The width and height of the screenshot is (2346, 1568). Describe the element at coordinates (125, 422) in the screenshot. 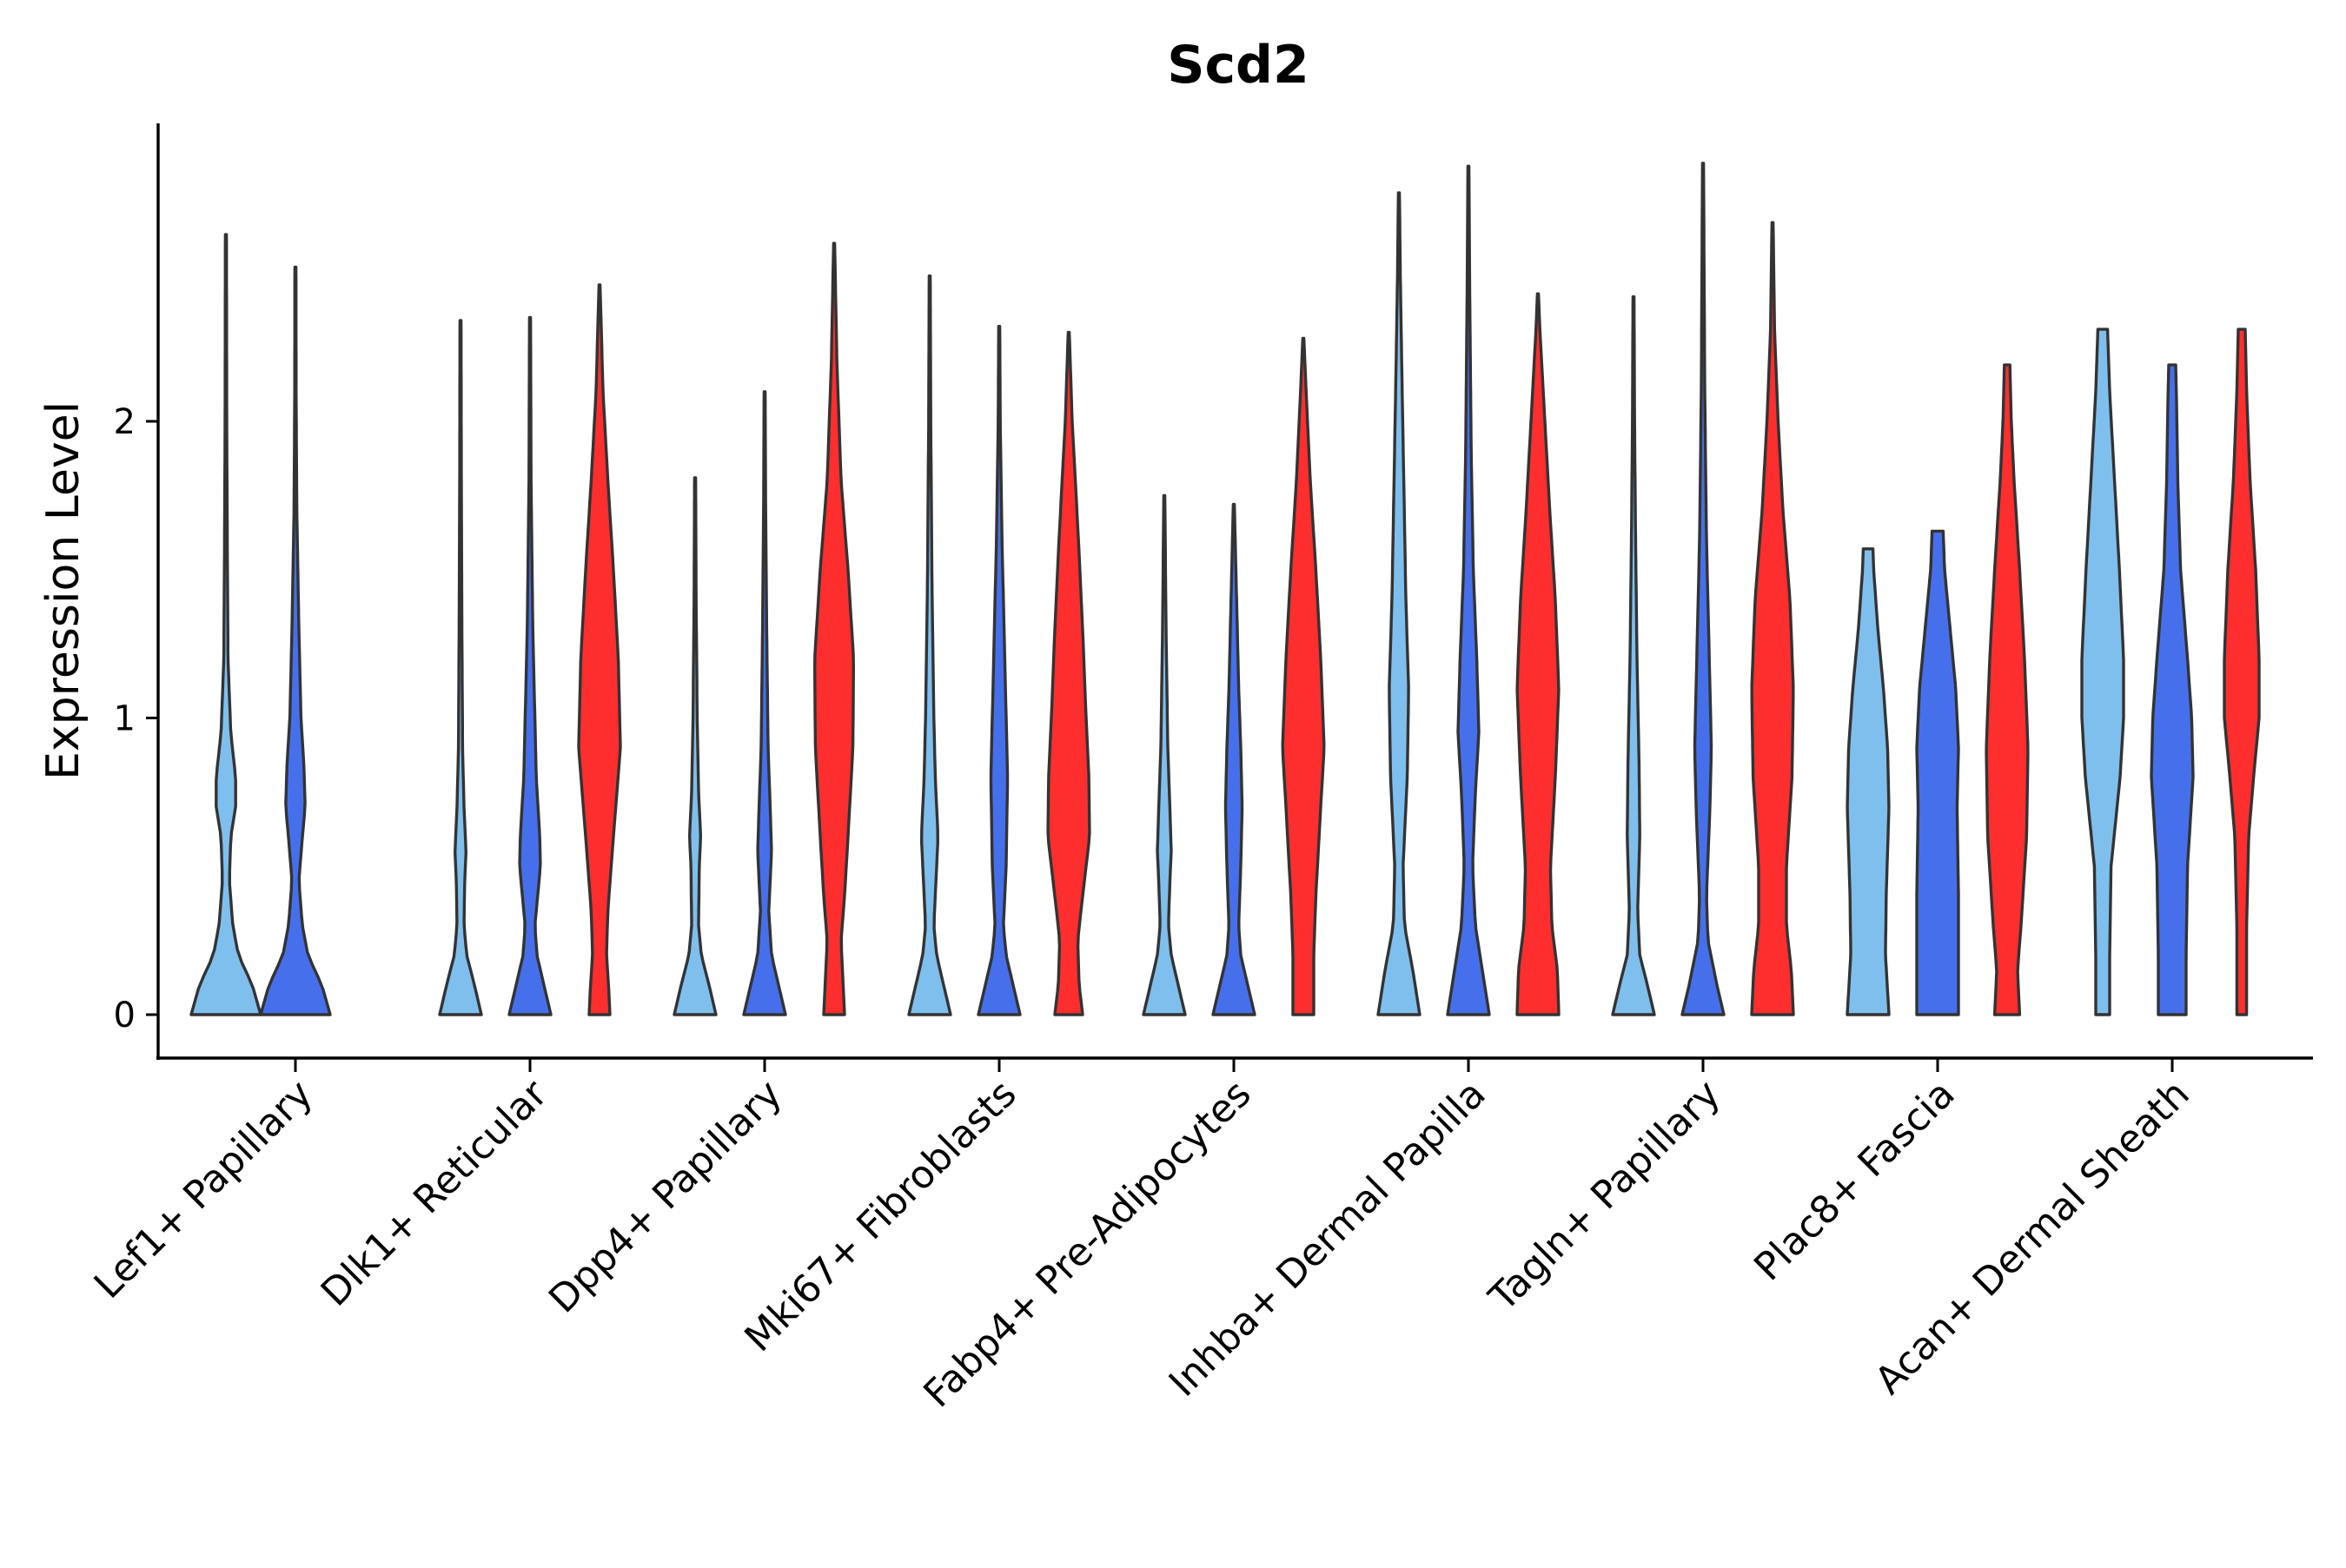

I see `y-tick-label-2: 2` at that location.